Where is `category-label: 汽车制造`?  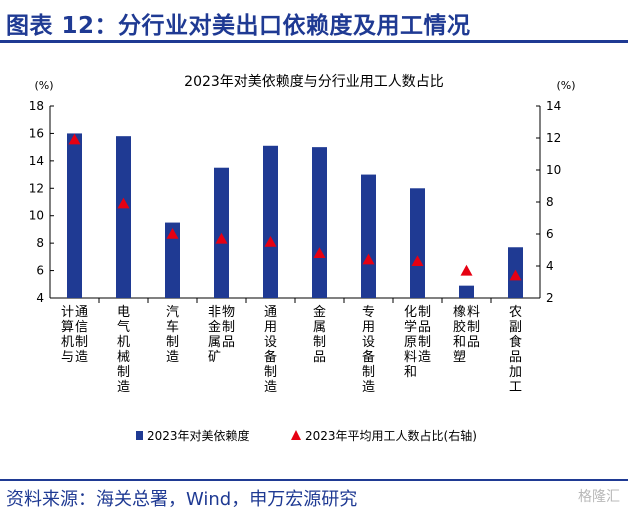
category-label: 汽车制造 is located at coordinates (172, 335).